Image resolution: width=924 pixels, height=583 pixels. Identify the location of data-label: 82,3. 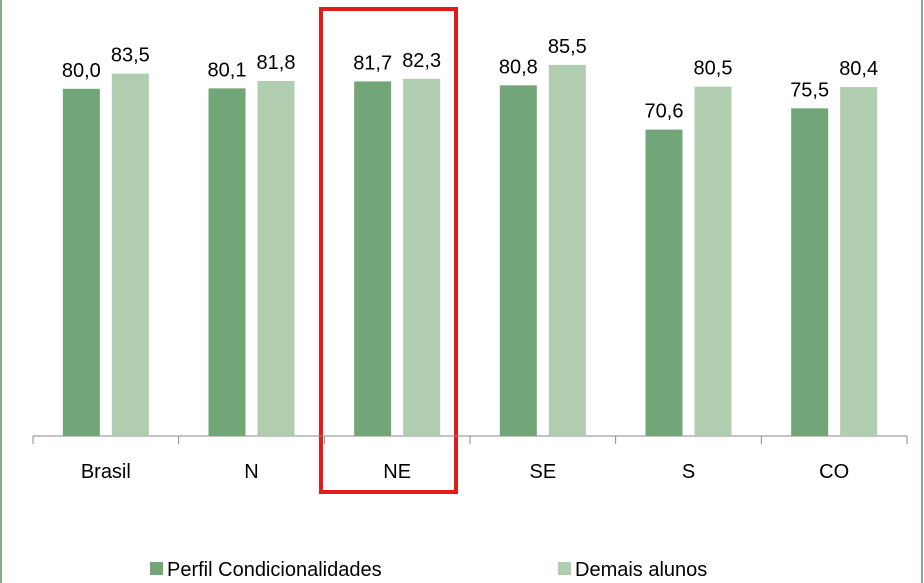
(421, 61).